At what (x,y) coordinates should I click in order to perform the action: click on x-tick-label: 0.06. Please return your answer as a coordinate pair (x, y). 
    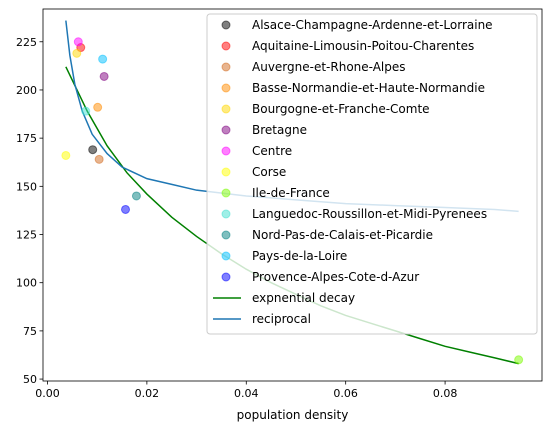
    Looking at the image, I should click on (345, 393).